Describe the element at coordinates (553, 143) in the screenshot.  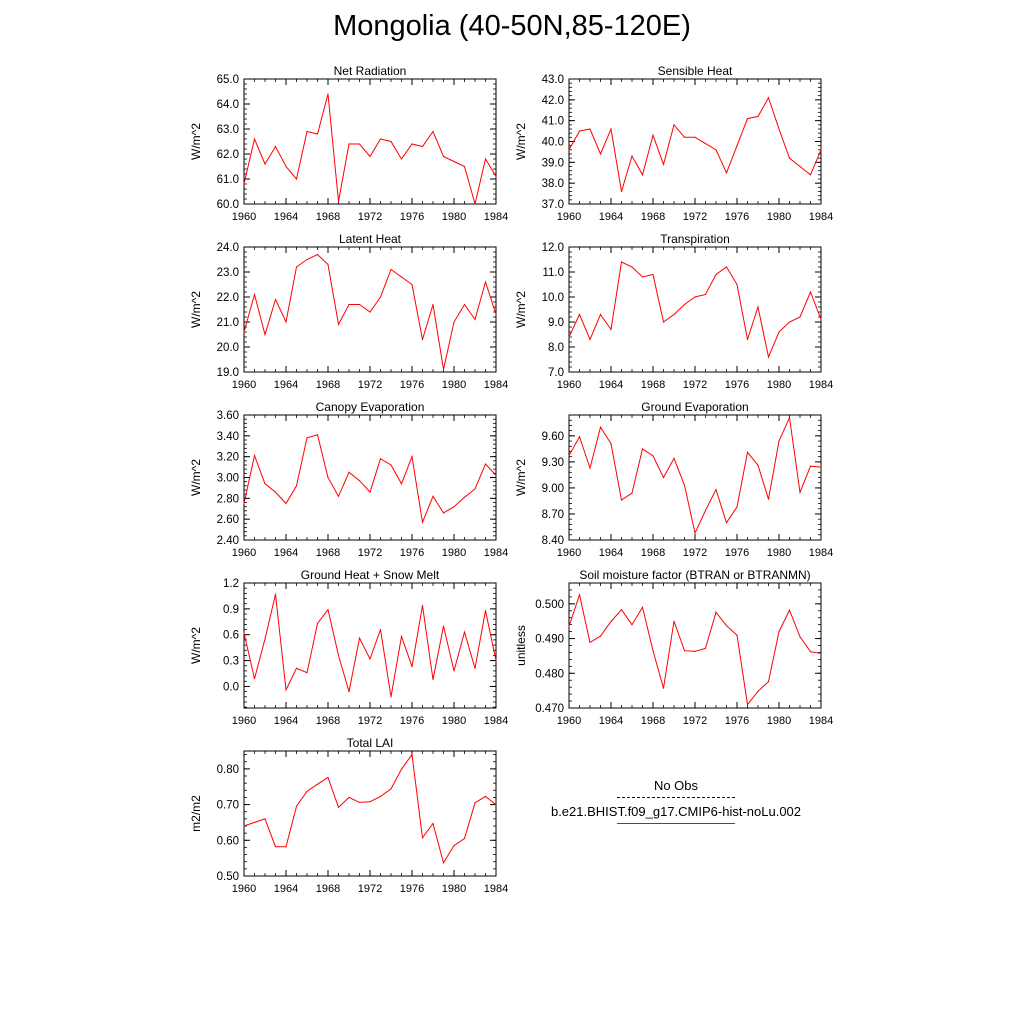
I see `y-tick-label: 40.0` at that location.